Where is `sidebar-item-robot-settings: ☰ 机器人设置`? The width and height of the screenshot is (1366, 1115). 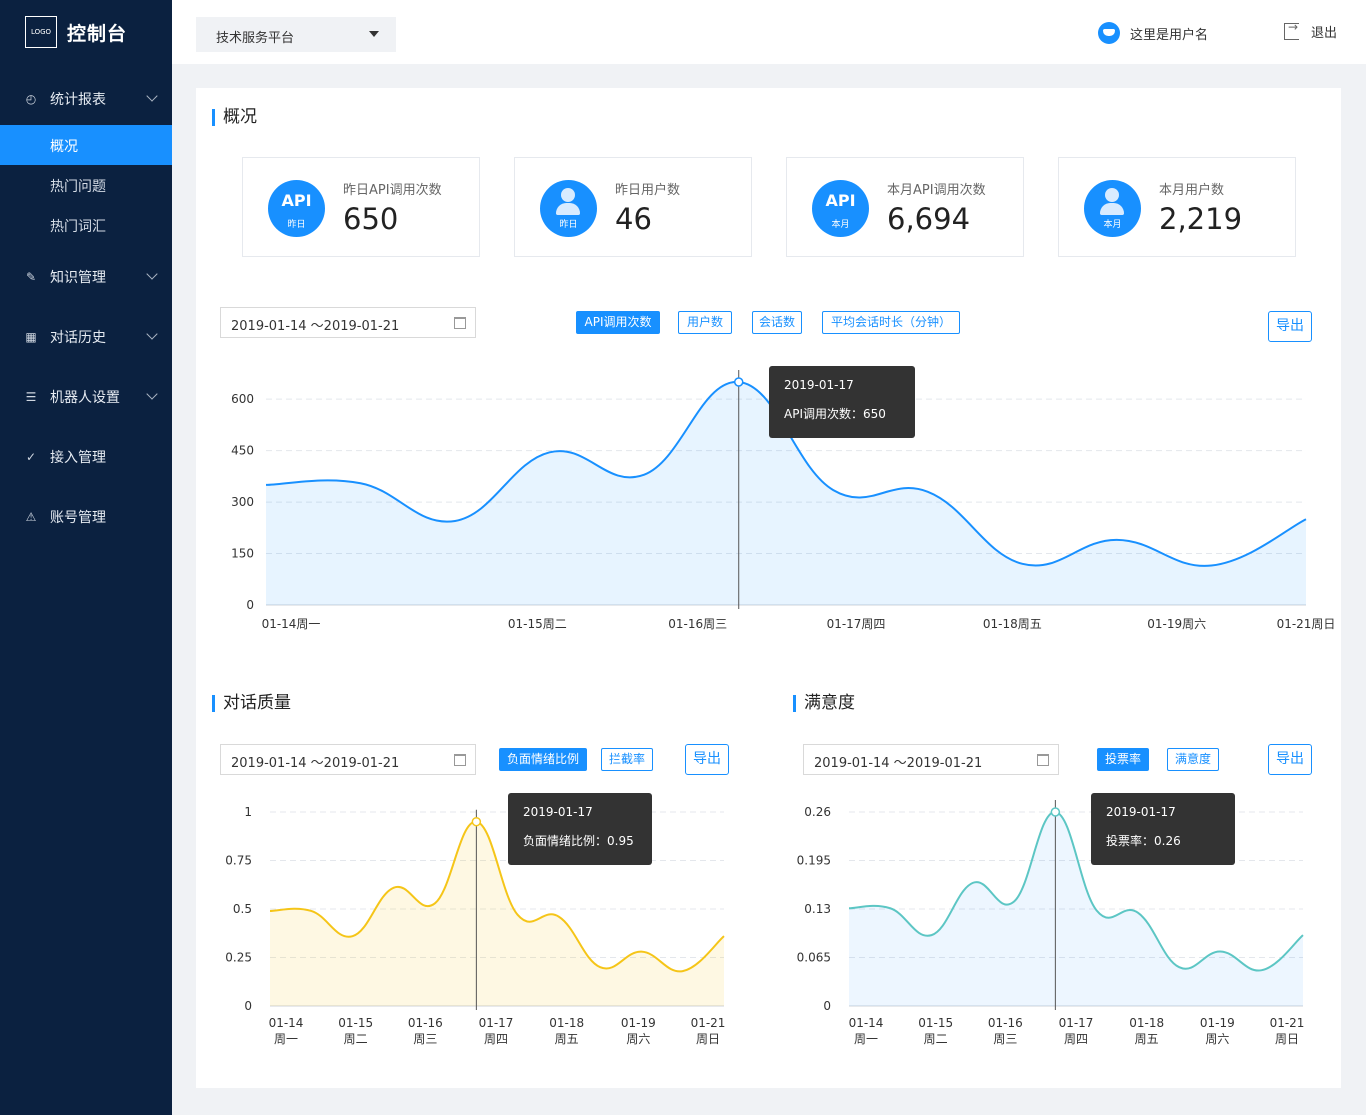 sidebar-item-robot-settings: ☰ 机器人设置 is located at coordinates (86, 397).